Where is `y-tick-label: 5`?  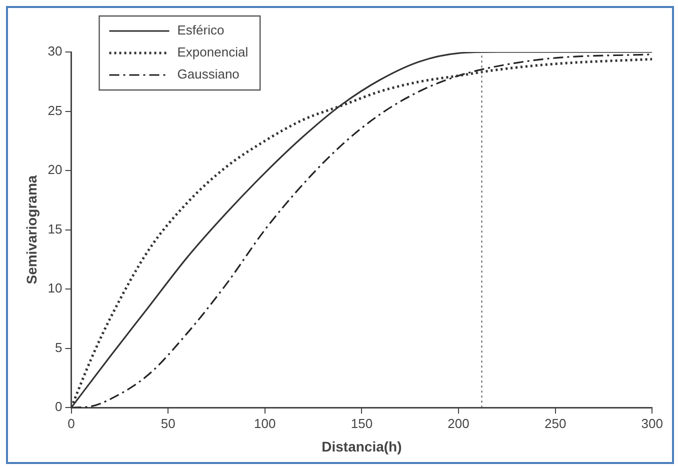 y-tick-label: 5 is located at coordinates (58, 347).